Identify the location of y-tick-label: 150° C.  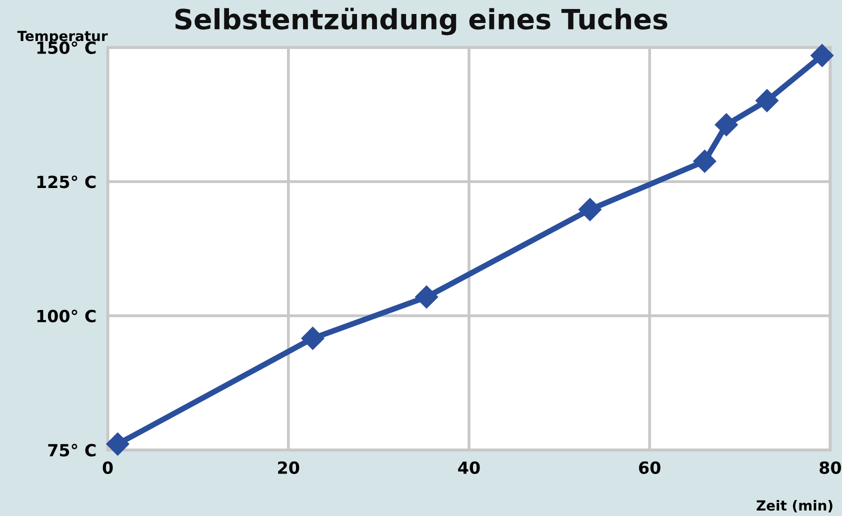
(66, 47).